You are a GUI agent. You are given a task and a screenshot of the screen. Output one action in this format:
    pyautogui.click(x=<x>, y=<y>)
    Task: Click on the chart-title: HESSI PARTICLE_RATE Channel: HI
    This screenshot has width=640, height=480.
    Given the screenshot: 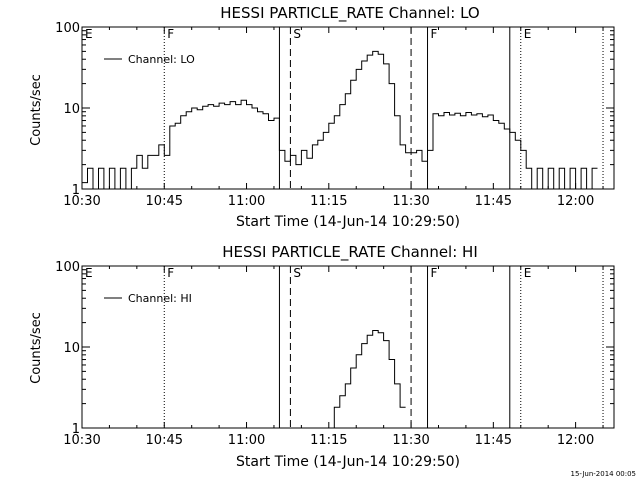 What is the action you would take?
    pyautogui.click(x=350, y=252)
    